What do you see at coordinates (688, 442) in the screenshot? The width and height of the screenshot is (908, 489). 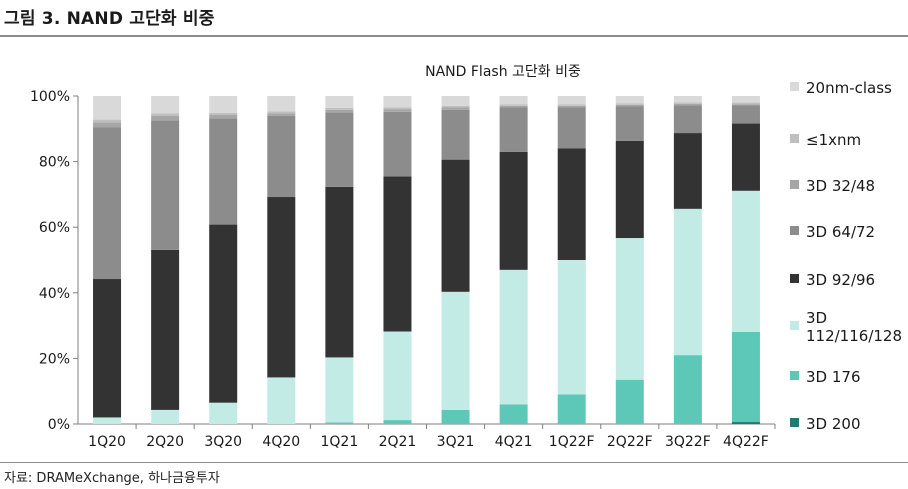 I see `x-tick-label: 3Q22F` at bounding box center [688, 442].